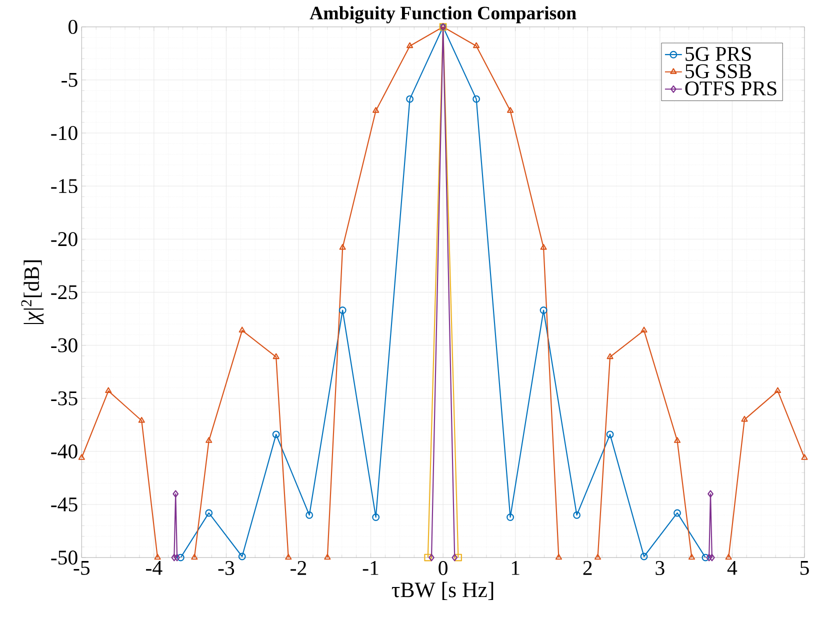 This screenshot has height=629, width=813. What do you see at coordinates (64, 398) in the screenshot?
I see `y-tick-label: -35` at bounding box center [64, 398].